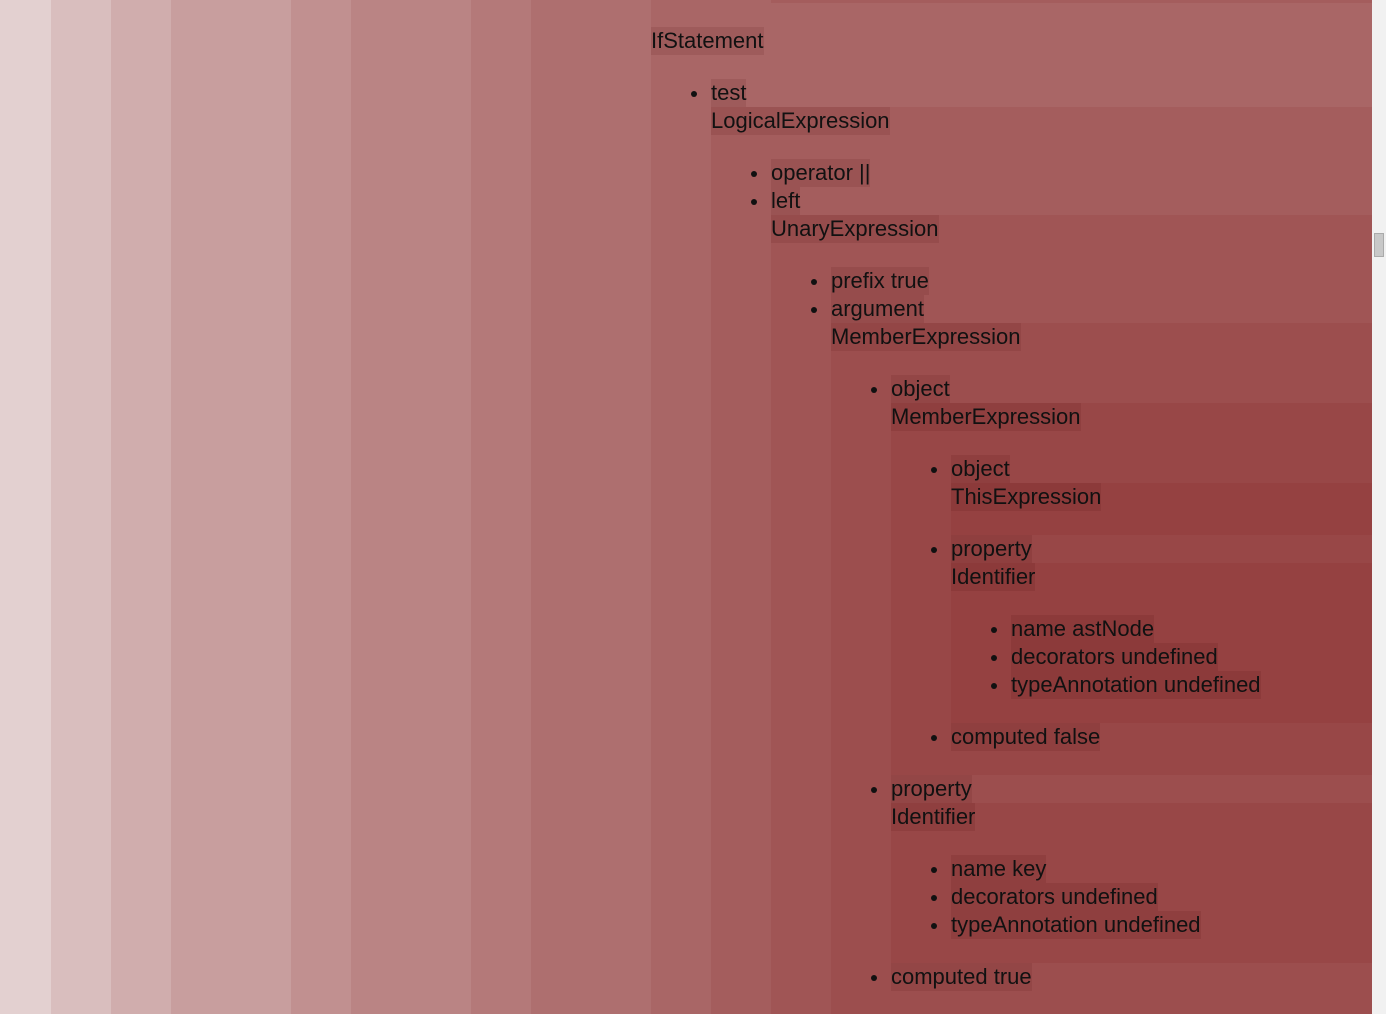 The height and width of the screenshot is (1014, 1386). I want to click on property-label: test, so click(718, 93).